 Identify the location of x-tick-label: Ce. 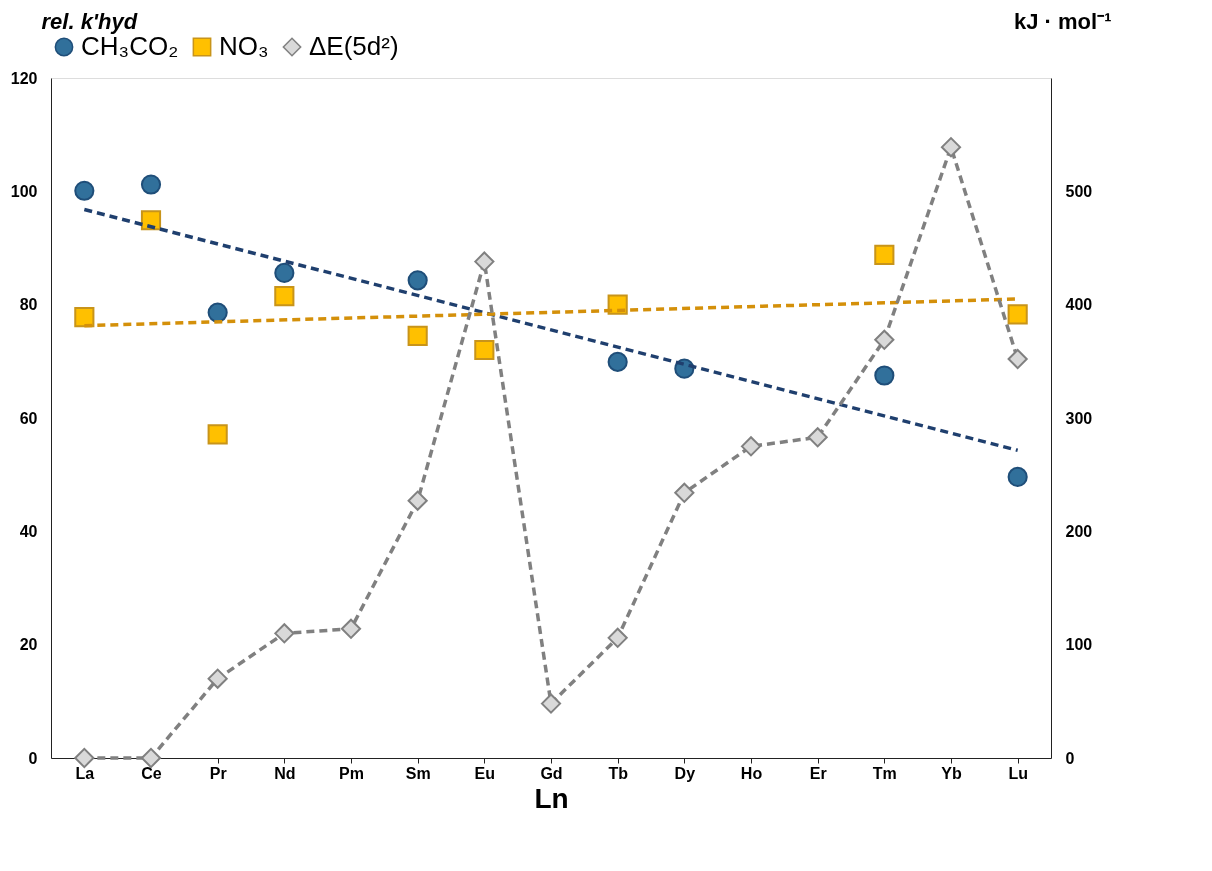
(151, 773).